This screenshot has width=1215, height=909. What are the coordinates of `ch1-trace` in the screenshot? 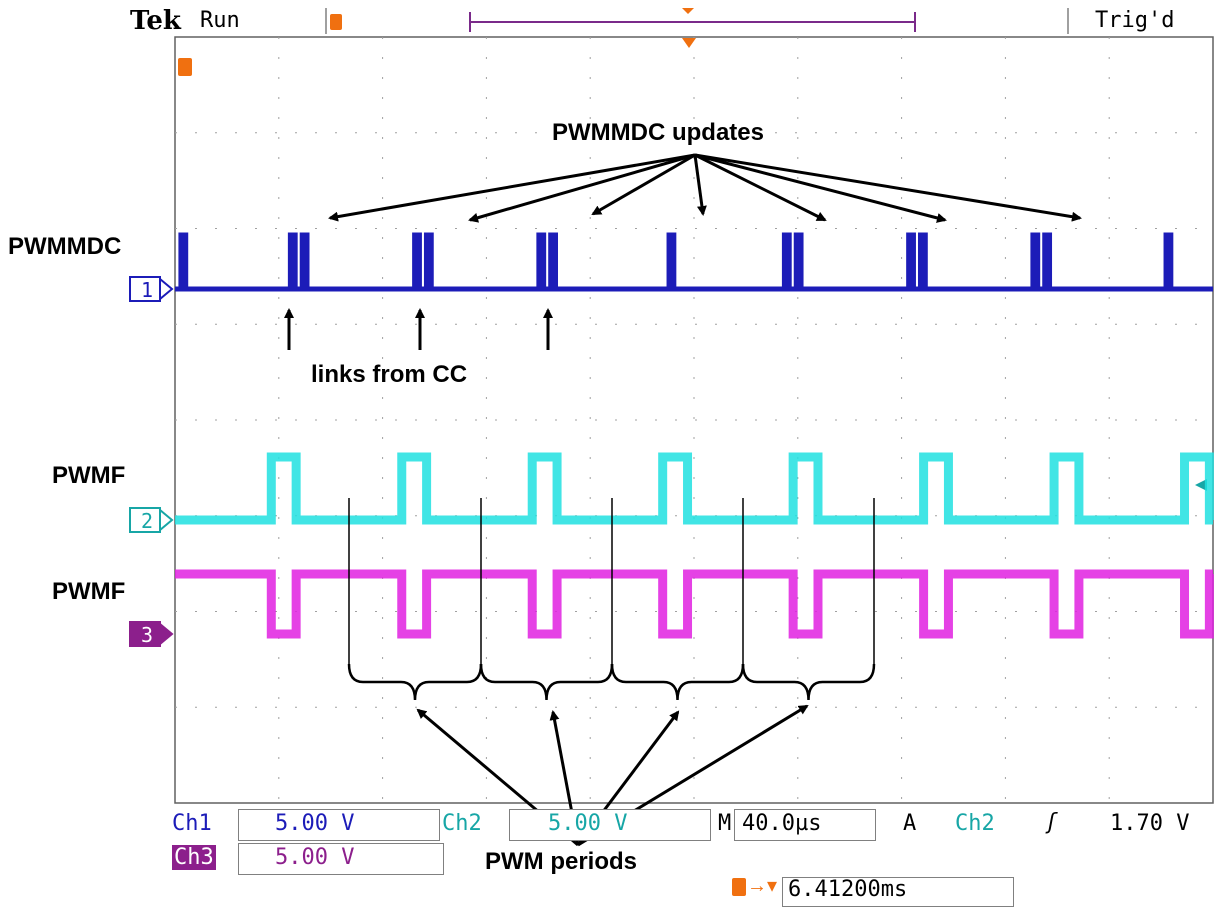 It's located at (694, 262).